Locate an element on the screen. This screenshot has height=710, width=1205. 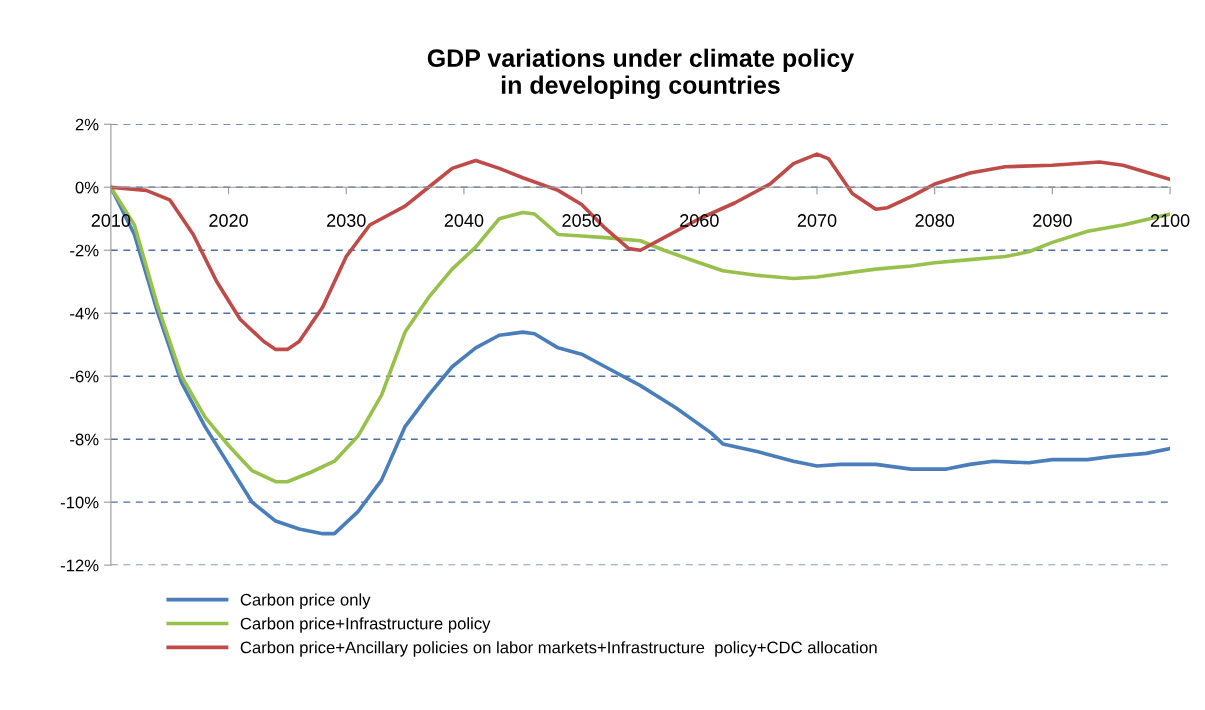
y-tick-label: -4% is located at coordinates (84, 313).